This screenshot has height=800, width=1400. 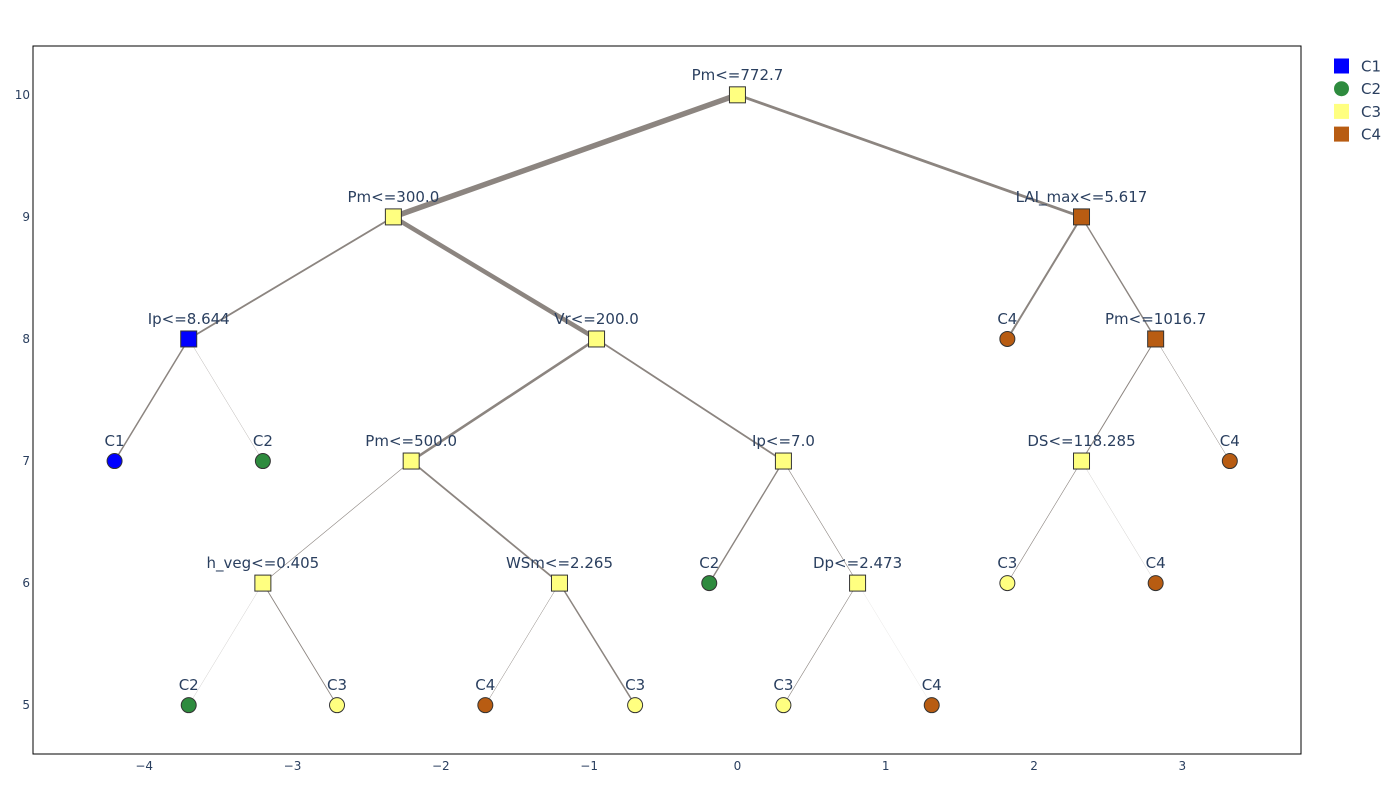 What do you see at coordinates (1371, 135) in the screenshot?
I see `legend-label: C4` at bounding box center [1371, 135].